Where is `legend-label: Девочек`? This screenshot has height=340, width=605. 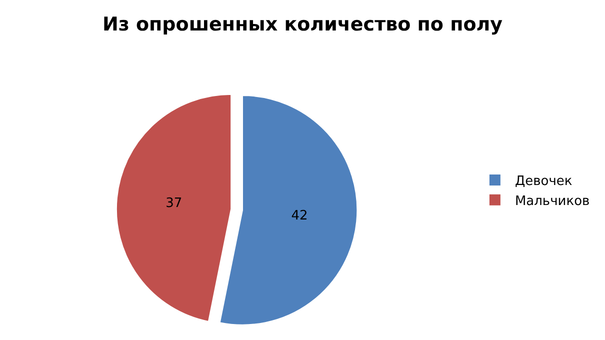 legend-label: Девочек is located at coordinates (543, 182).